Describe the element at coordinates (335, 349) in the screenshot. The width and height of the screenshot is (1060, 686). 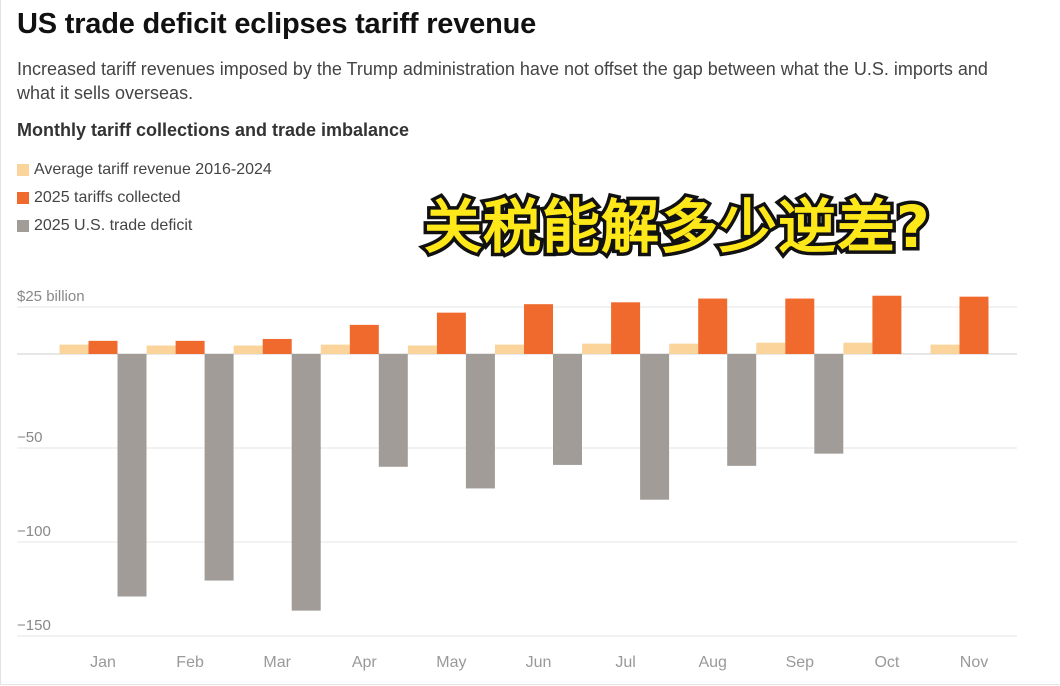
I see `bar-avg-tariff-apr` at that location.